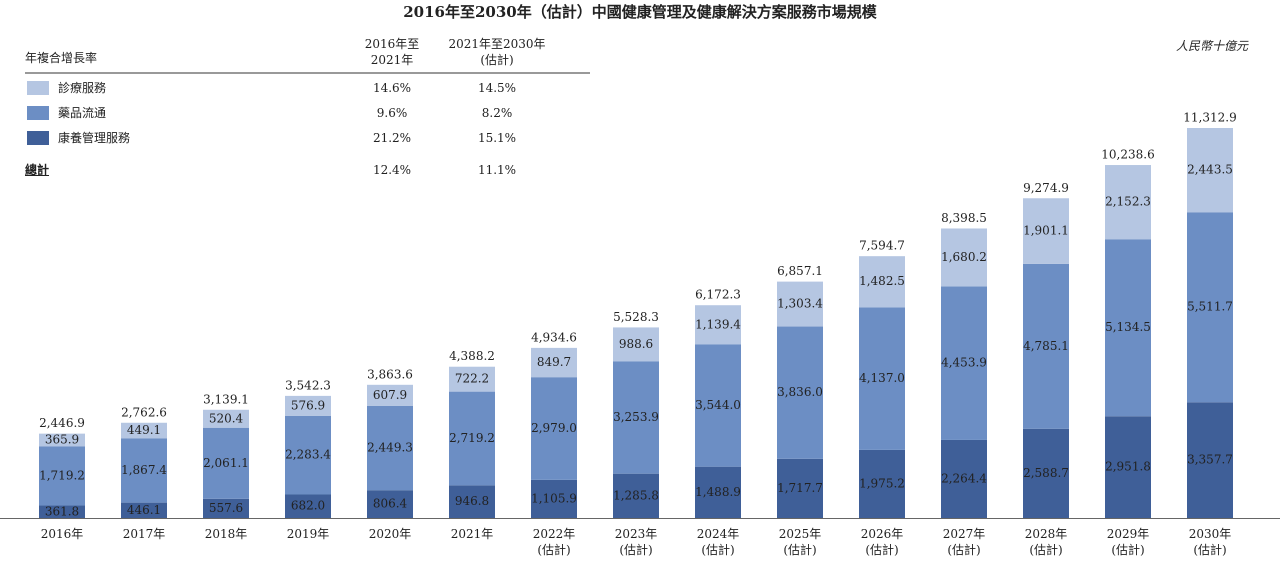 This screenshot has height=574, width=1280. I want to click on legend-label: 藥品流通, so click(82, 113).